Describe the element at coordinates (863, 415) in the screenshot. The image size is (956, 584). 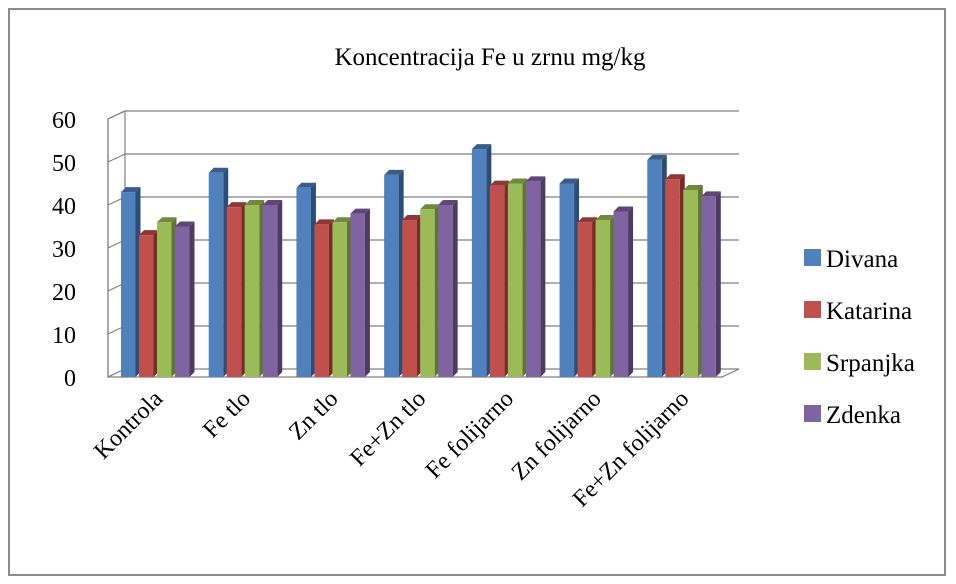
I see `legend-label: Zdenka` at that location.